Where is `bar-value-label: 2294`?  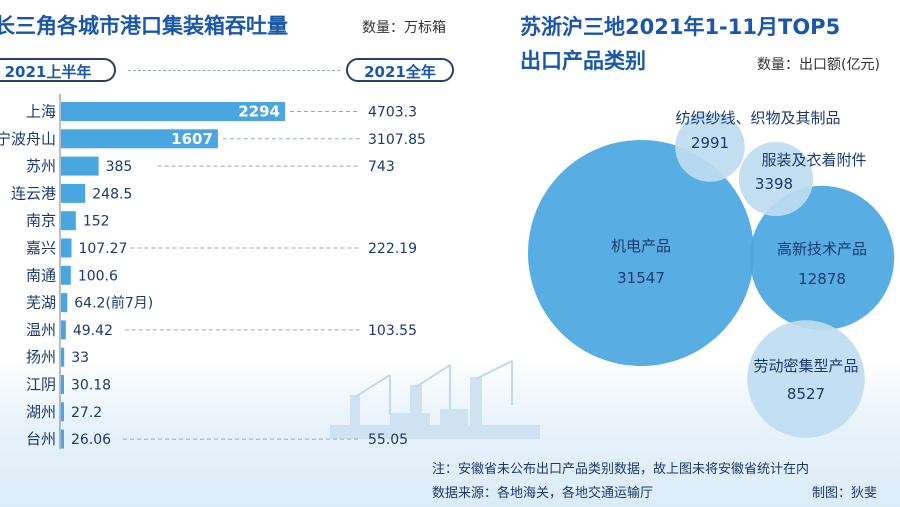 bar-value-label: 2294 is located at coordinates (259, 112).